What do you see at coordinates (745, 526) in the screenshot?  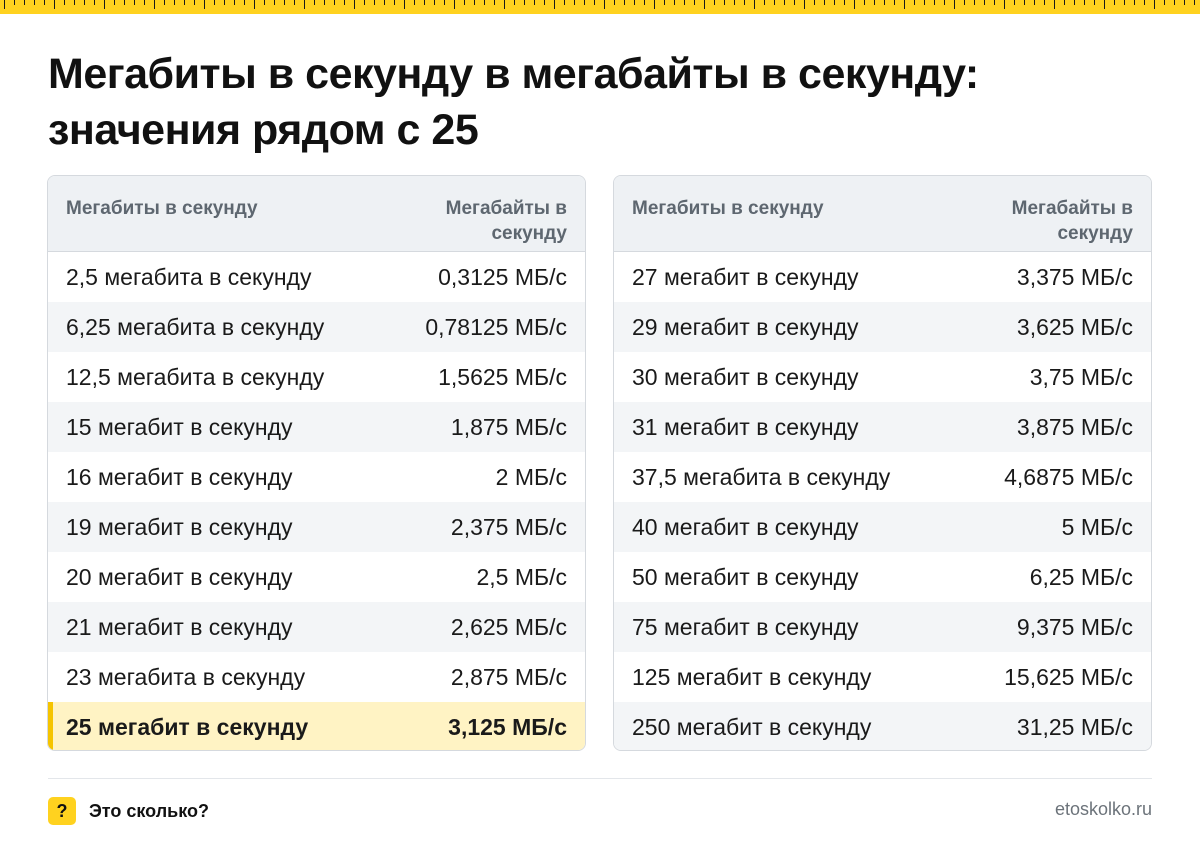 I see `row-label: 40 мегабит в секунду` at bounding box center [745, 526].